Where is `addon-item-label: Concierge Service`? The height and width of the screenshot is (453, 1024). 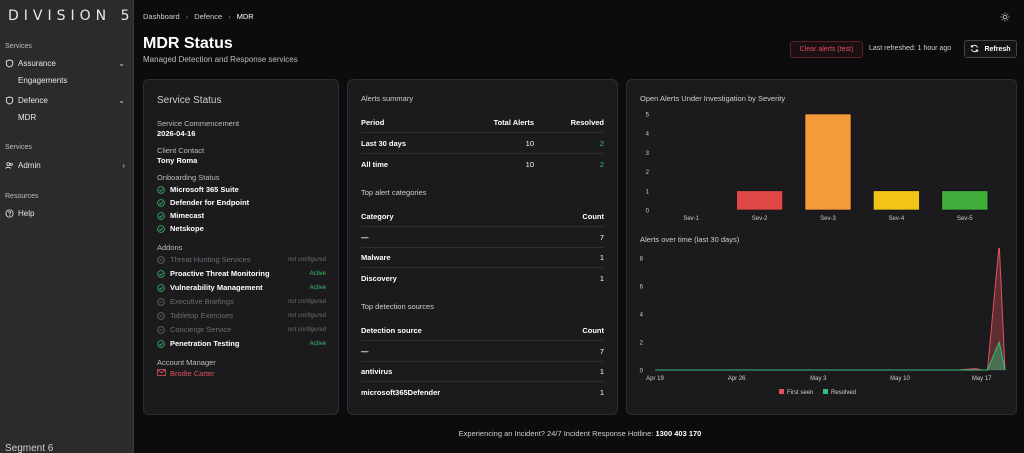 addon-item-label: Concierge Service is located at coordinates (201, 329).